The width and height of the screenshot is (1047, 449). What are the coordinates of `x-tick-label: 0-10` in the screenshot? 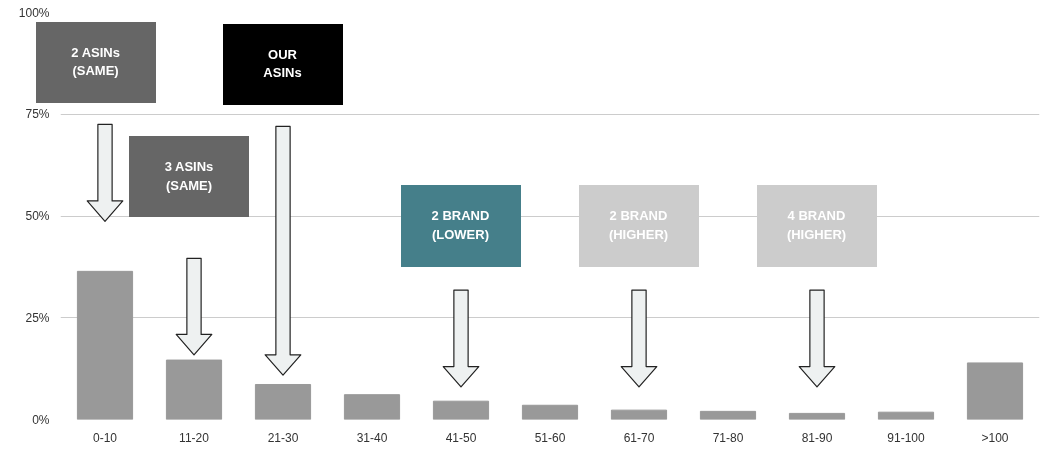 It's located at (105, 437).